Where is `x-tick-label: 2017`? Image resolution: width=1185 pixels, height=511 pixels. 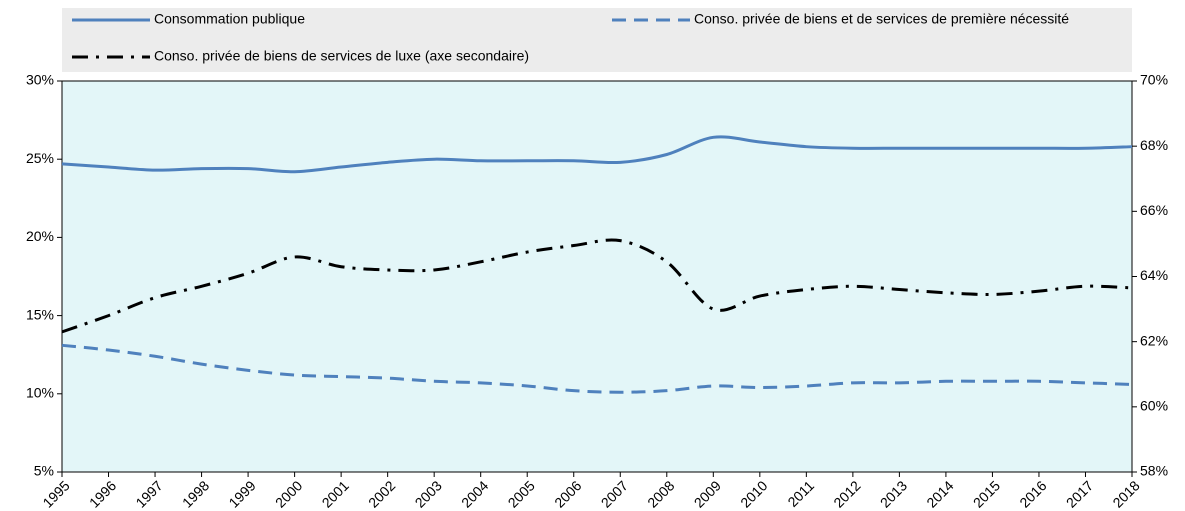
x-tick-label: 2017 is located at coordinates (1079, 493).